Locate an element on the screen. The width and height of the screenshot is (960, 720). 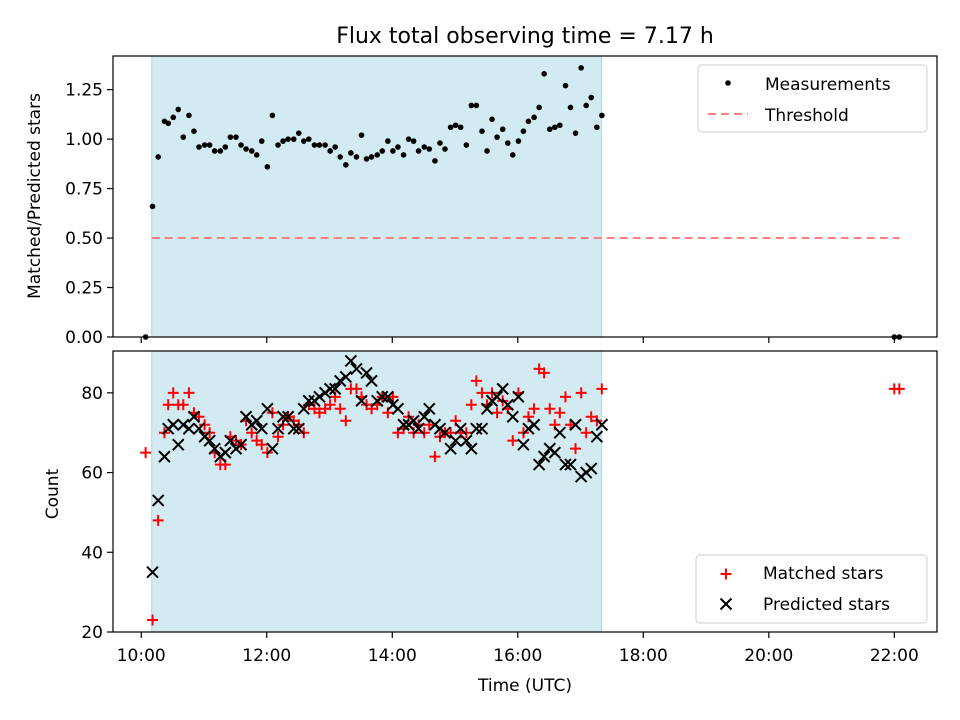
chart-title: Flux total observing time = 7.17 h is located at coordinates (525, 36).